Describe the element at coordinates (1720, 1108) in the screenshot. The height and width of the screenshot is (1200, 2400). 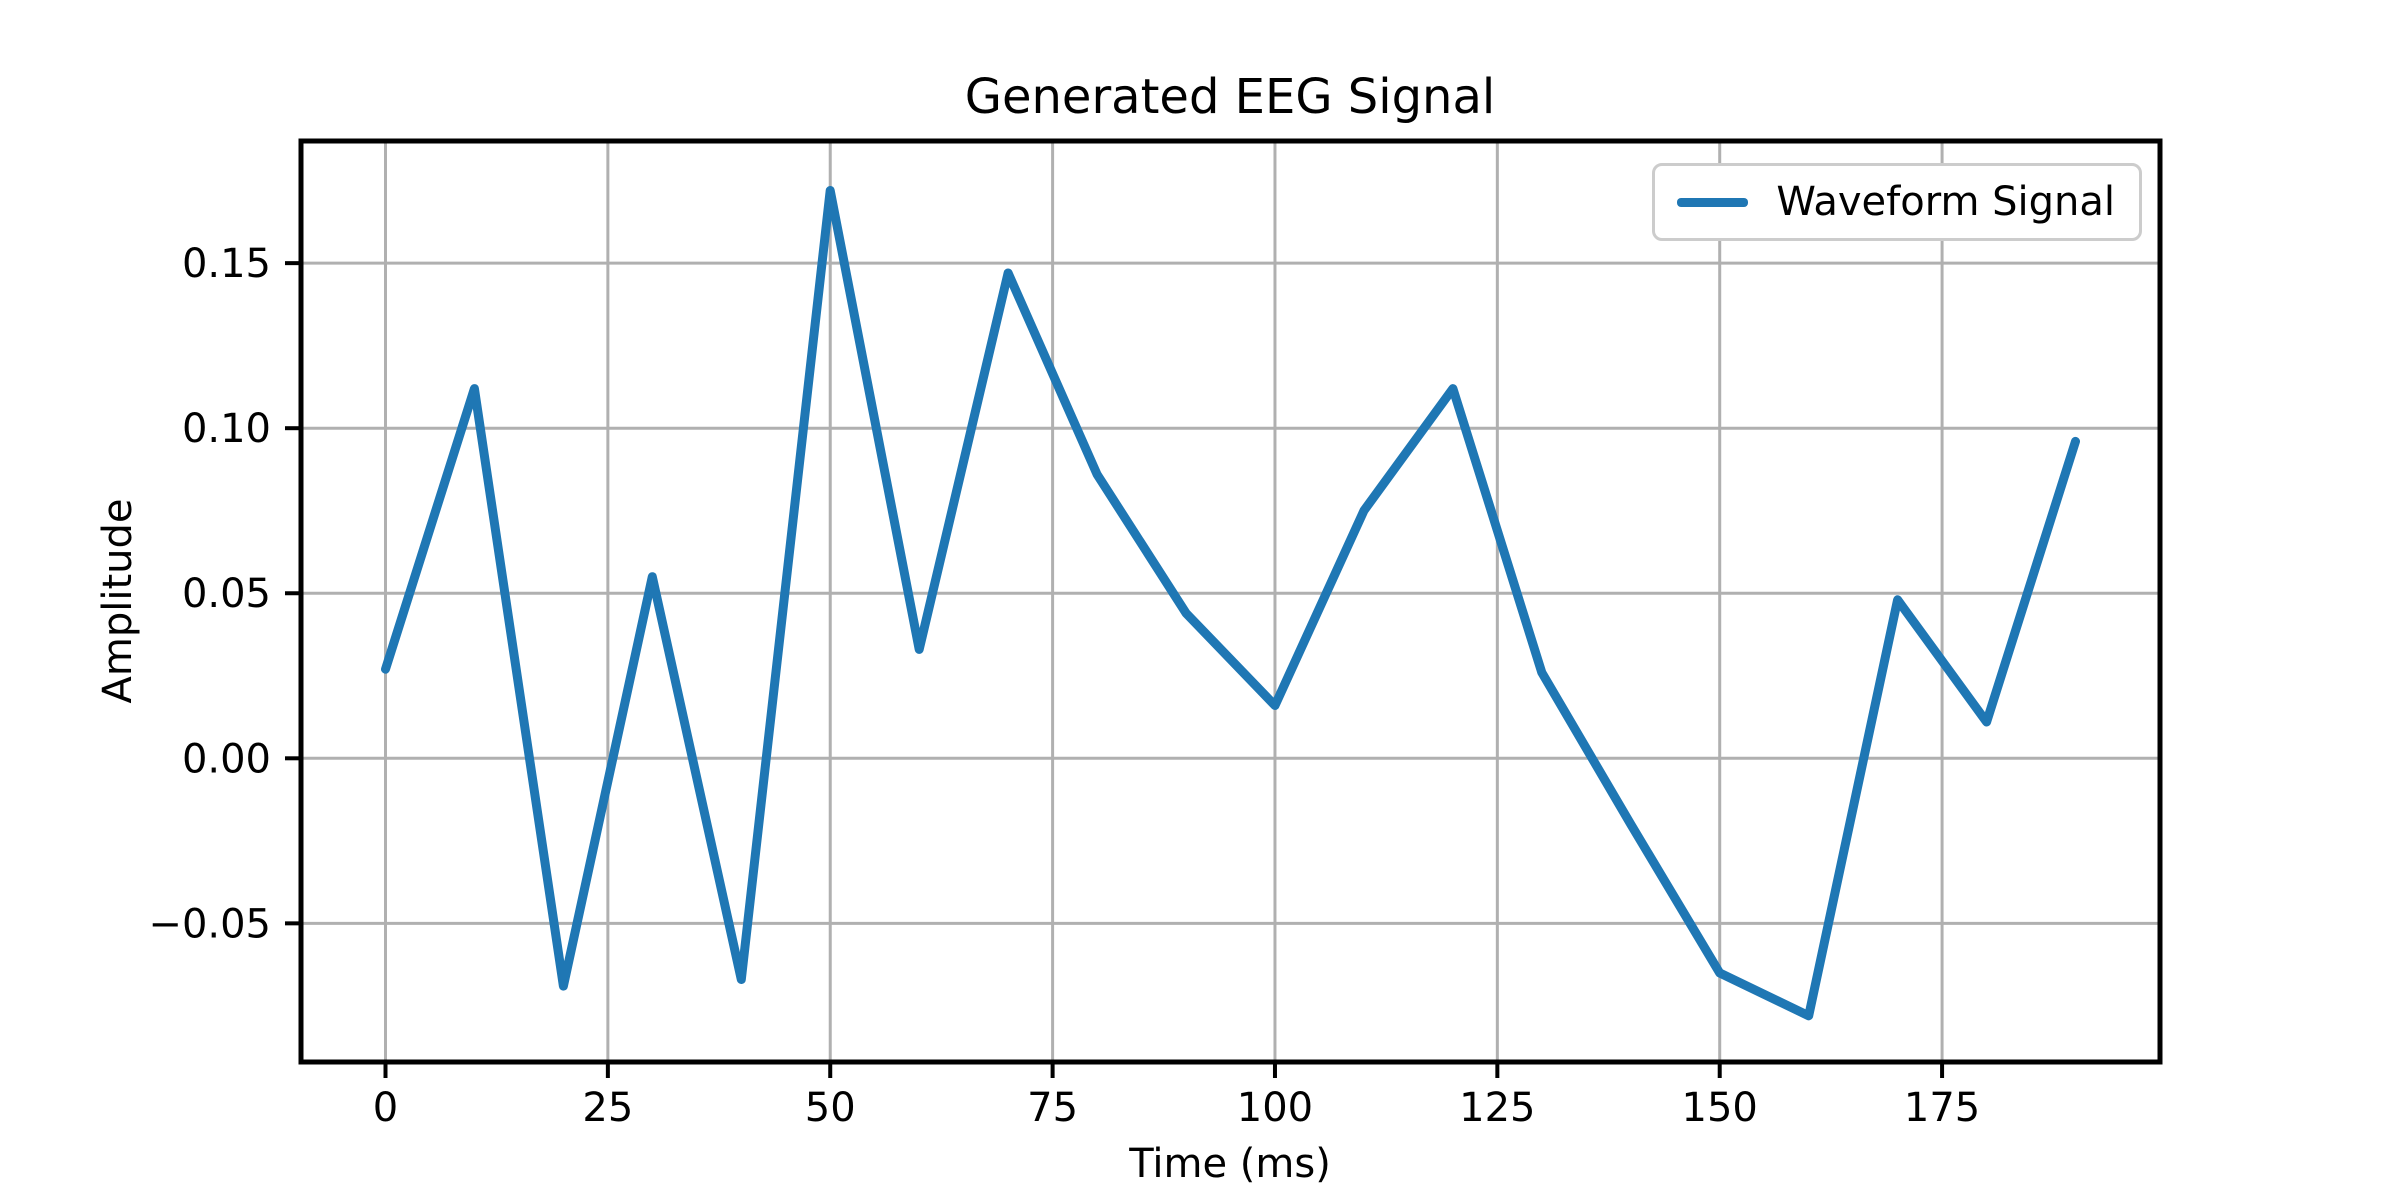
I see `x-tick-label: 150` at that location.